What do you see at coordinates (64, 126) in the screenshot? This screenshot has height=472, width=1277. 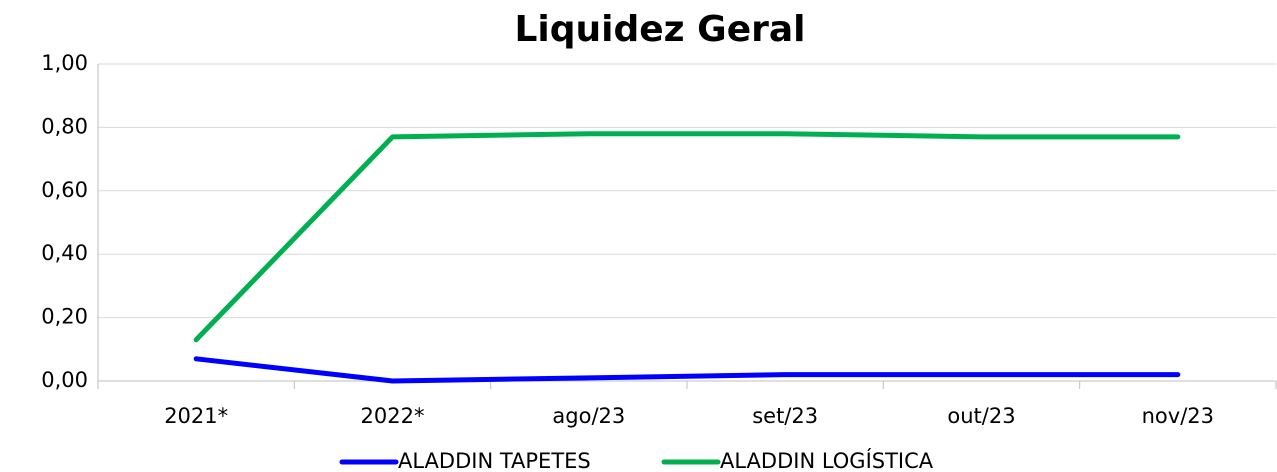 I see `y-tick-label: 0,80` at bounding box center [64, 126].